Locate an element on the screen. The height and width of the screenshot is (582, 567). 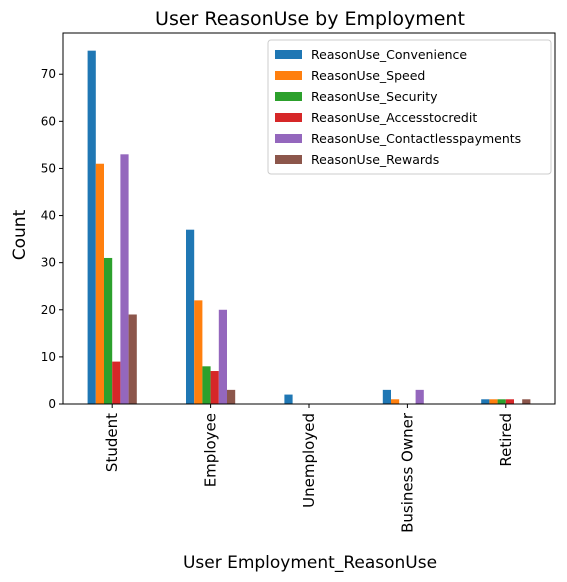
legend-label-reasonuse-security: ReasonUse_Security is located at coordinates (374, 96).